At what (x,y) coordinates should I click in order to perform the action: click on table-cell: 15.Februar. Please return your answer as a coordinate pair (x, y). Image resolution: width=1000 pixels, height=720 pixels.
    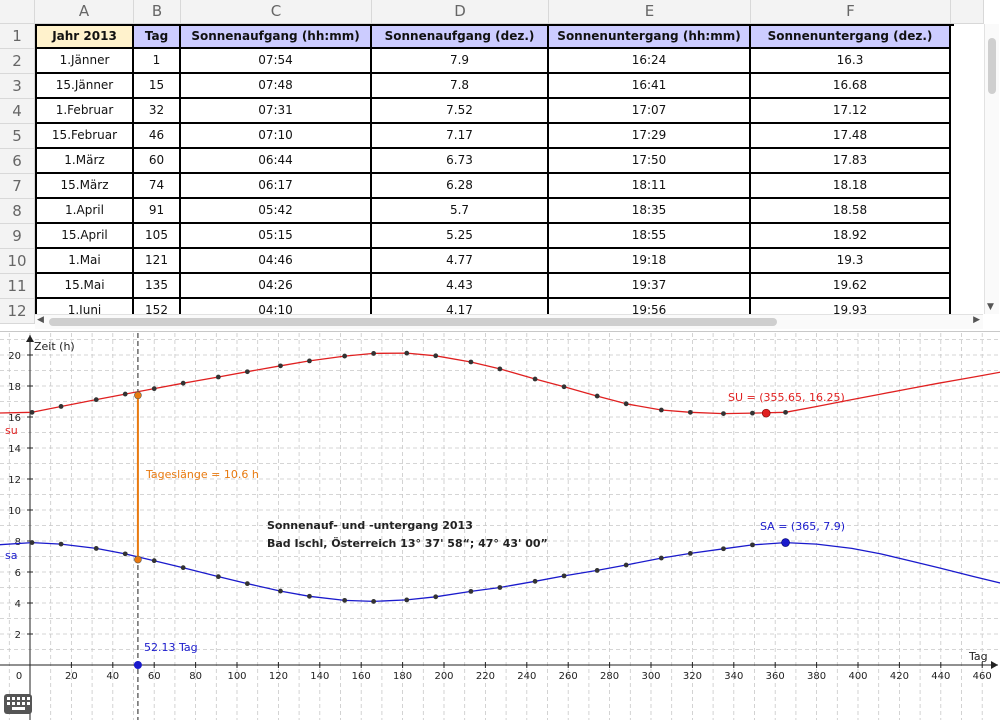
    Looking at the image, I should click on (85, 136).